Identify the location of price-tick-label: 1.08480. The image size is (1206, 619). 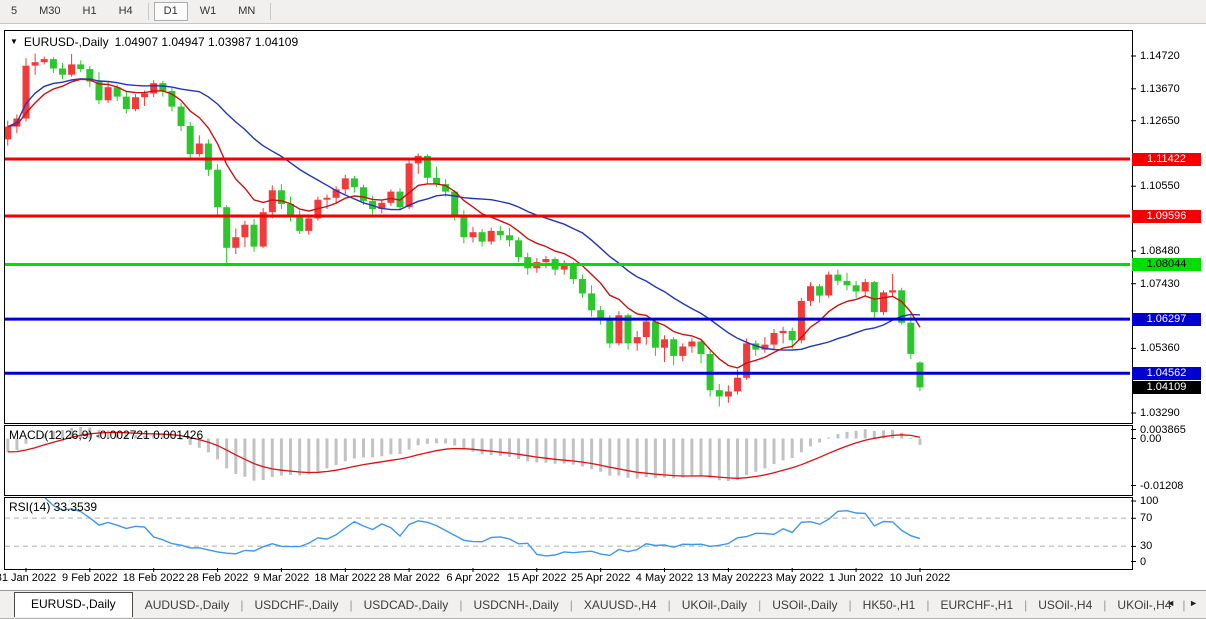
(1160, 250).